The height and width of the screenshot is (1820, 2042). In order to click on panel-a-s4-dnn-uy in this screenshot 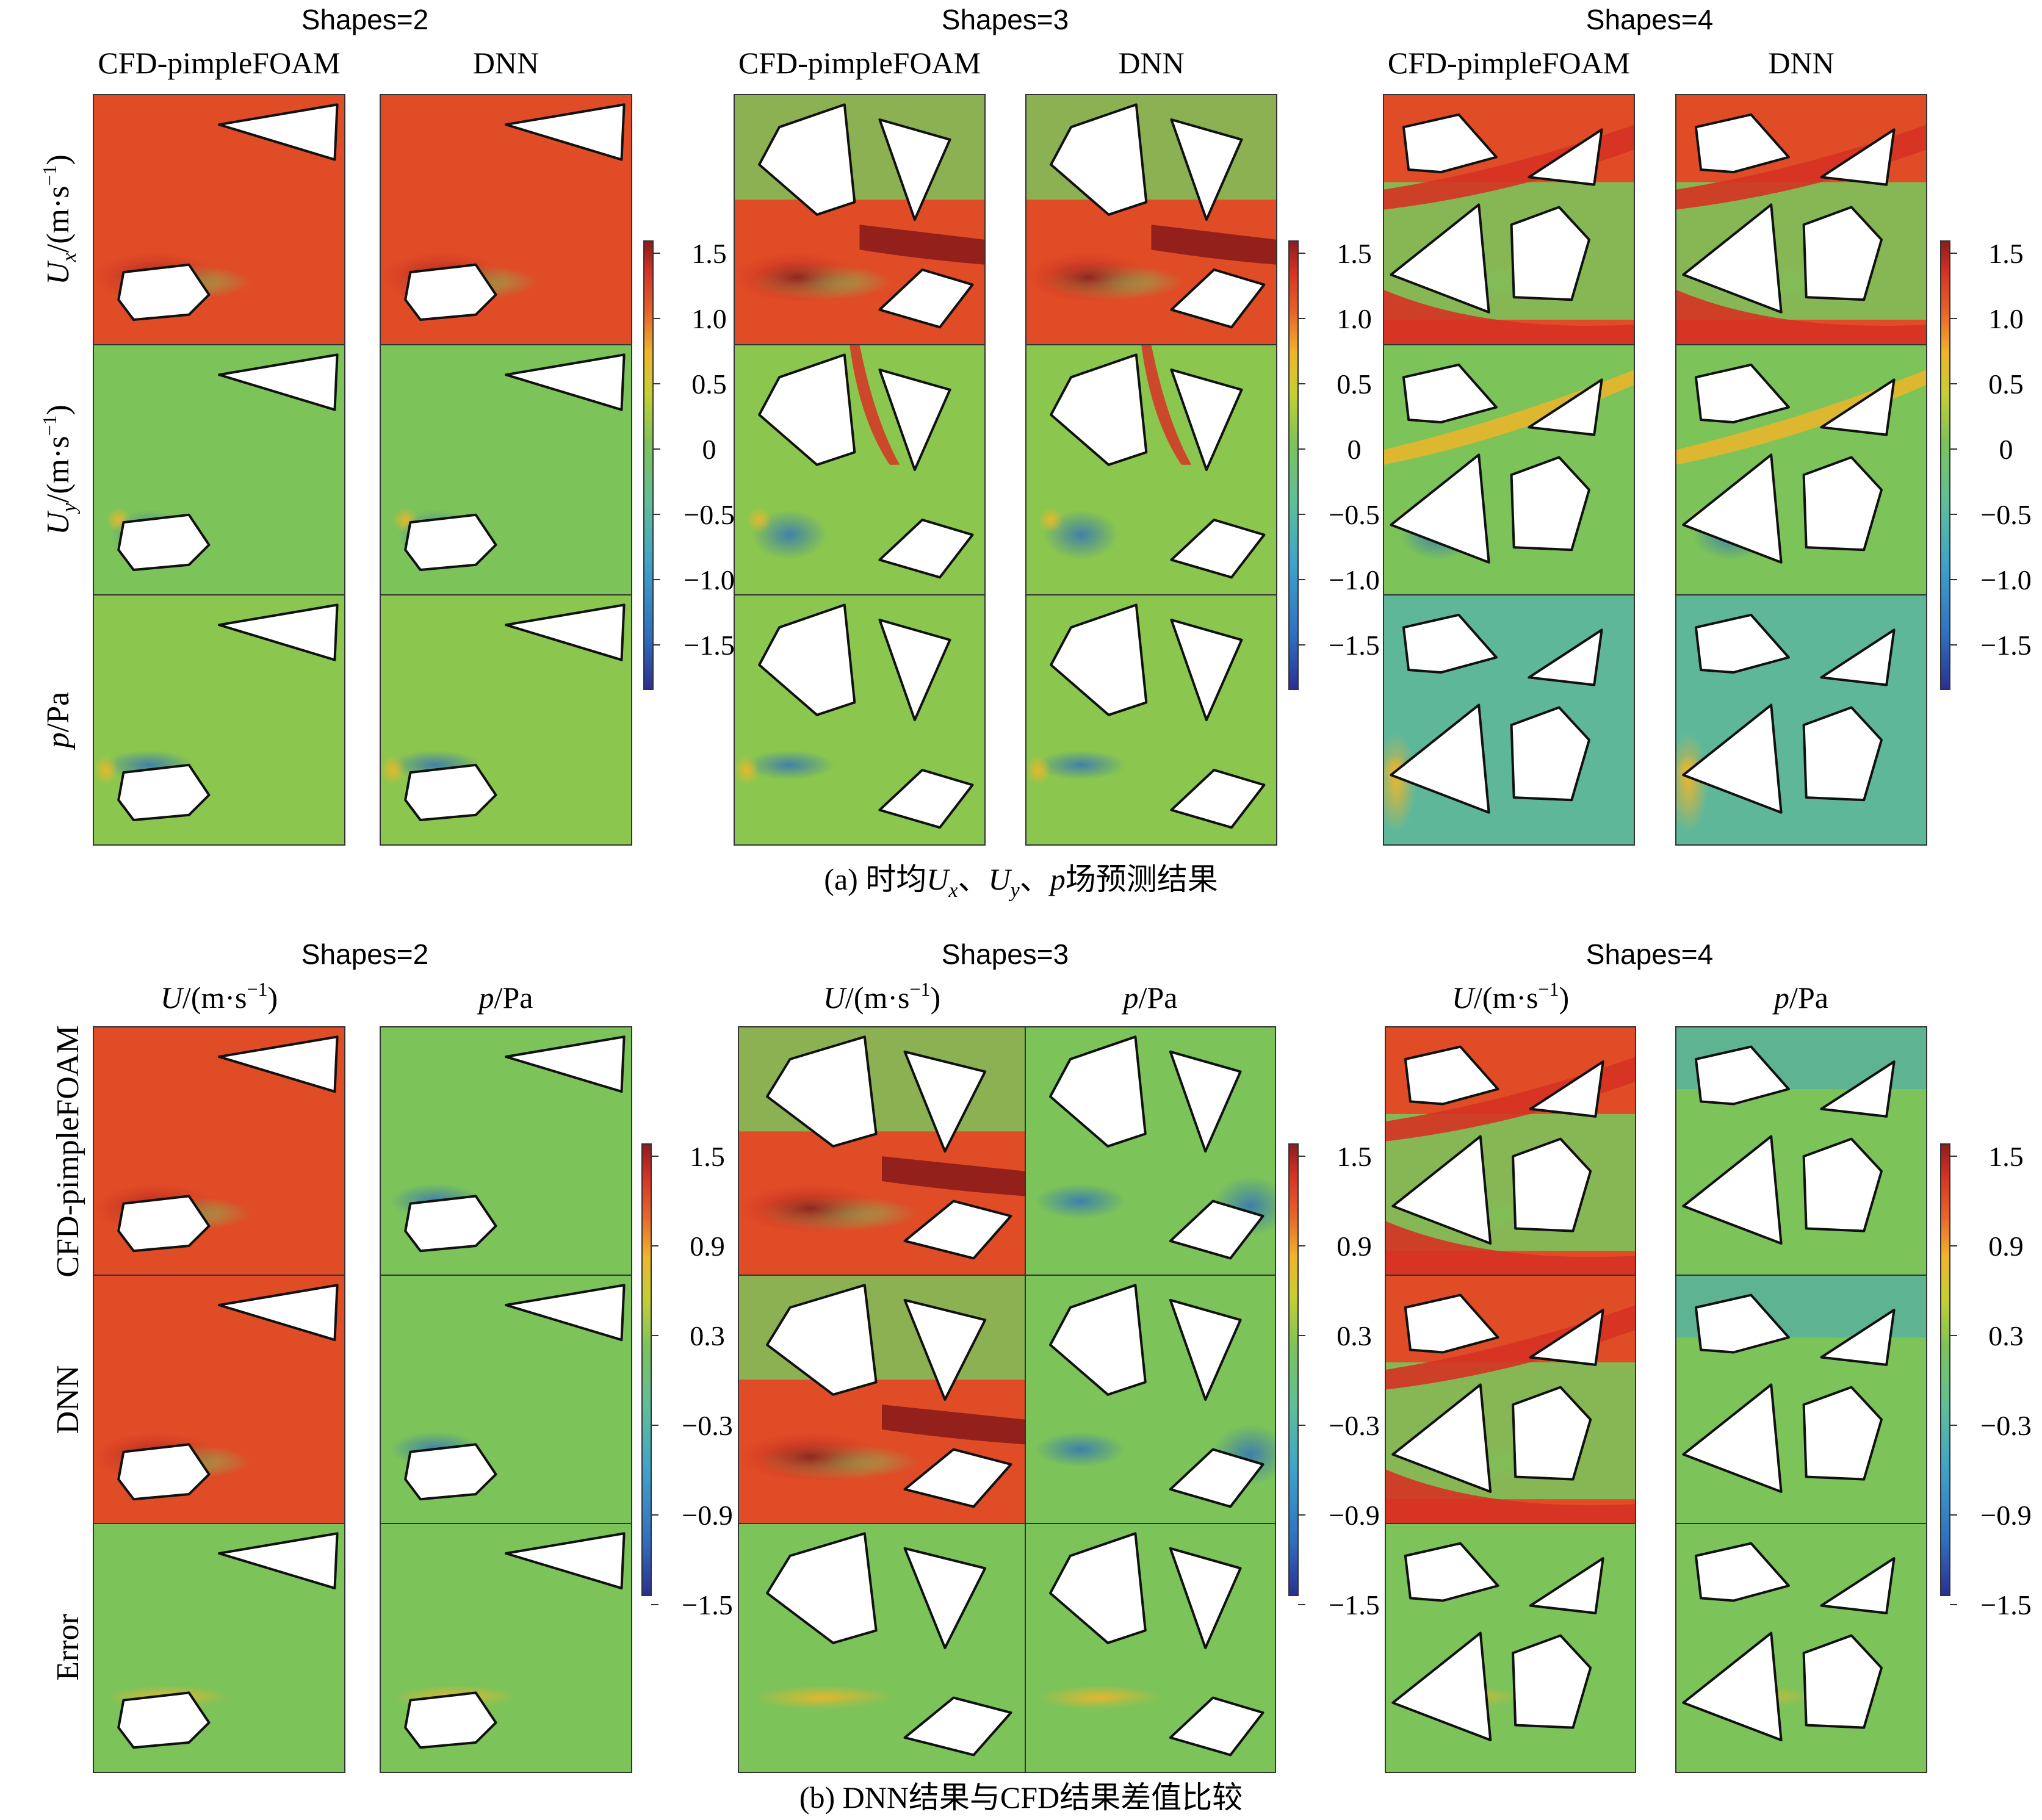, I will do `click(1801, 469)`.